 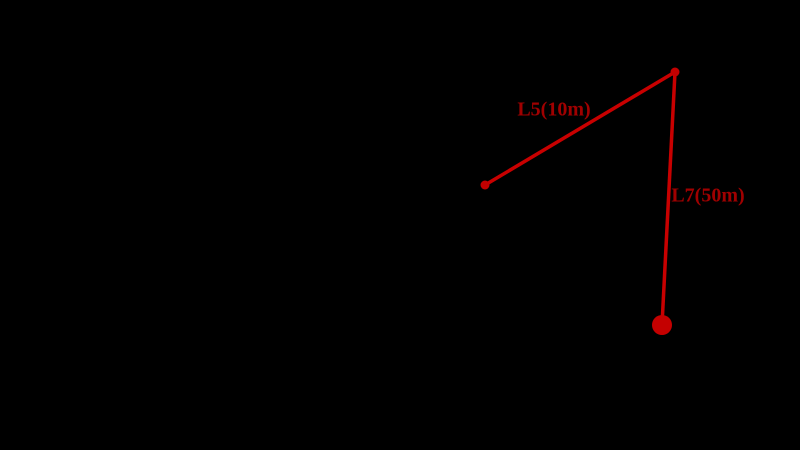 What do you see at coordinates (675, 72) in the screenshot?
I see `node-top-dot` at bounding box center [675, 72].